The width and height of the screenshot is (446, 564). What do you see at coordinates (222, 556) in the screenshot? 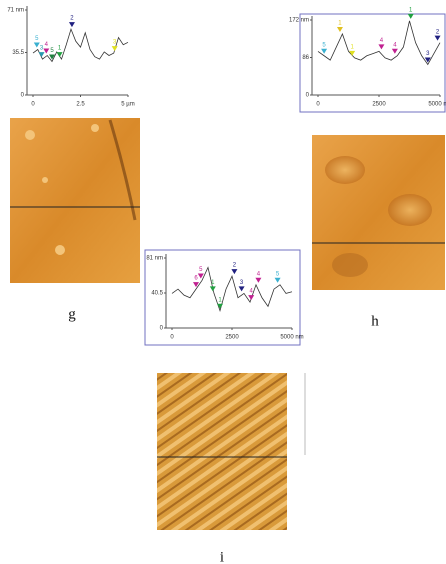
I see `panel-label: i` at bounding box center [222, 556].